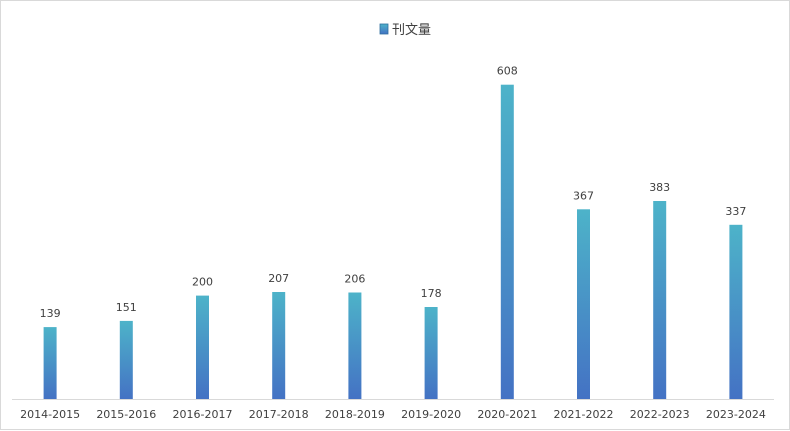 This screenshot has width=790, height=431. I want to click on bar-2014-2015, so click(50, 363).